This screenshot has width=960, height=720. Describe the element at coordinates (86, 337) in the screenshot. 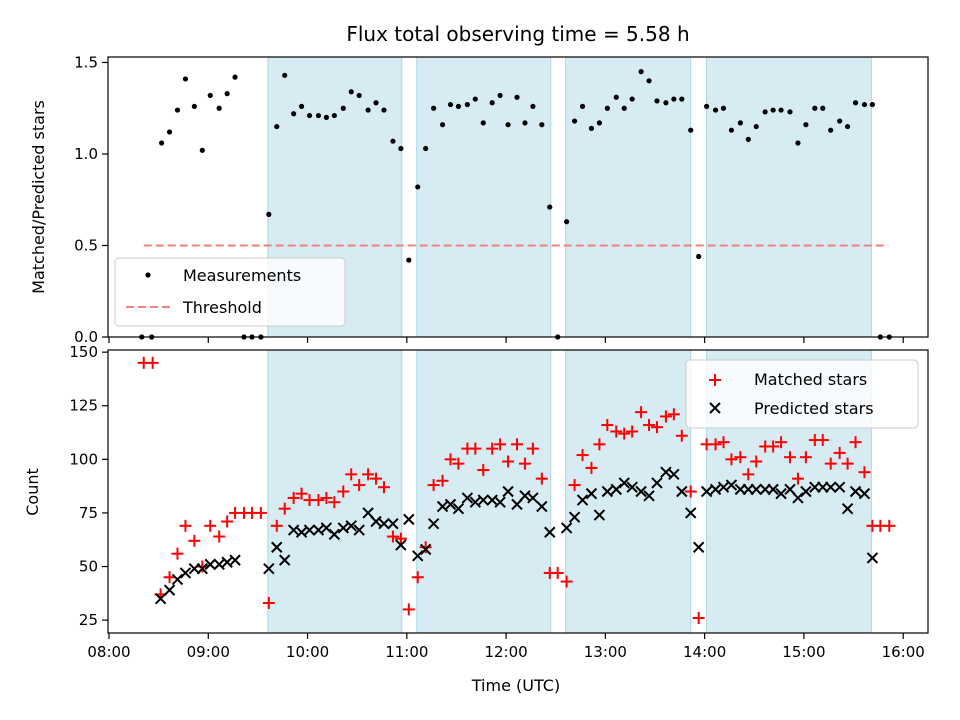

I see `y-tick-label: 0.0` at that location.